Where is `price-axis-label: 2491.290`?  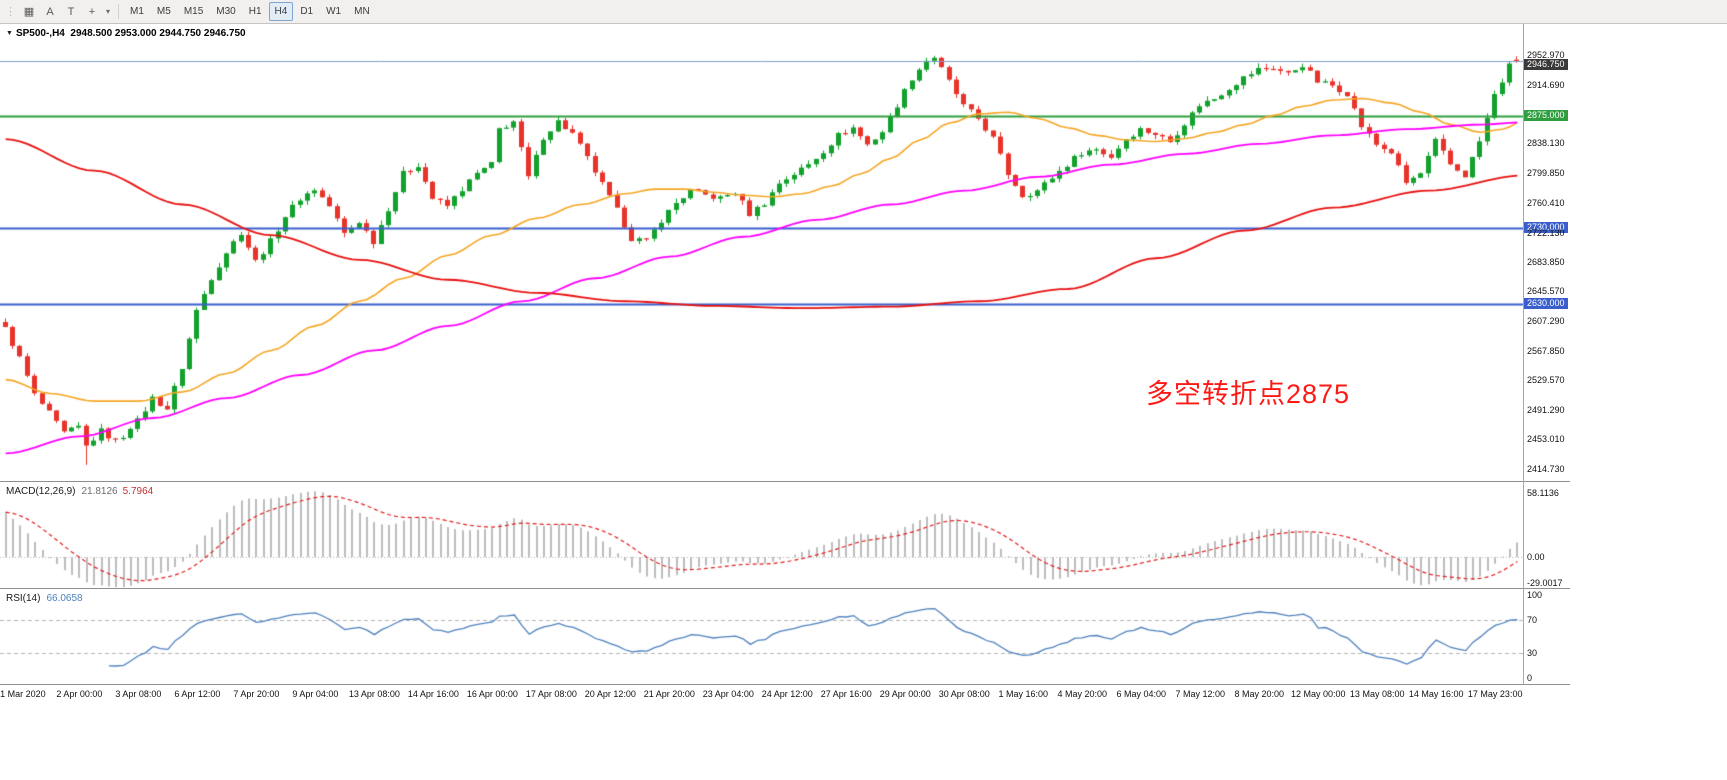
price-axis-label: 2491.290 is located at coordinates (1546, 409).